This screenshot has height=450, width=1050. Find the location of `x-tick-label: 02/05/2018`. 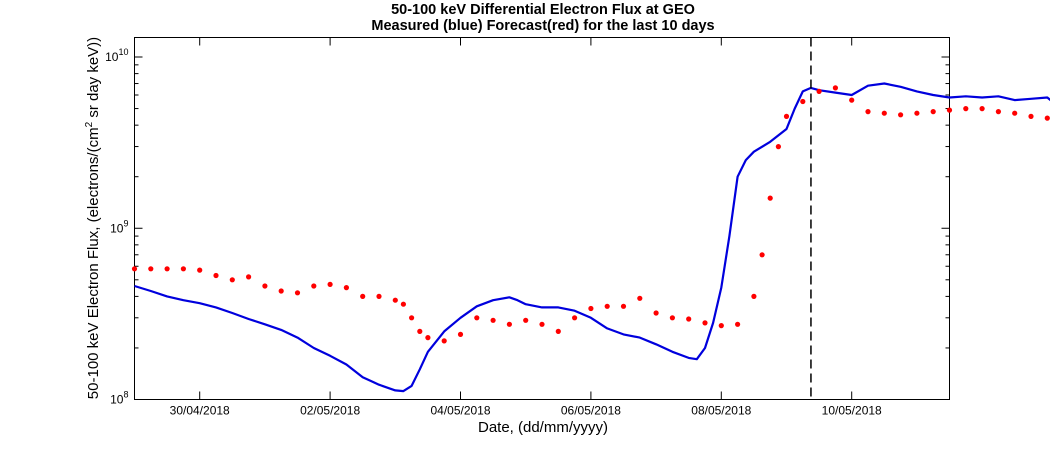

x-tick-label: 02/05/2018 is located at coordinates (330, 411).